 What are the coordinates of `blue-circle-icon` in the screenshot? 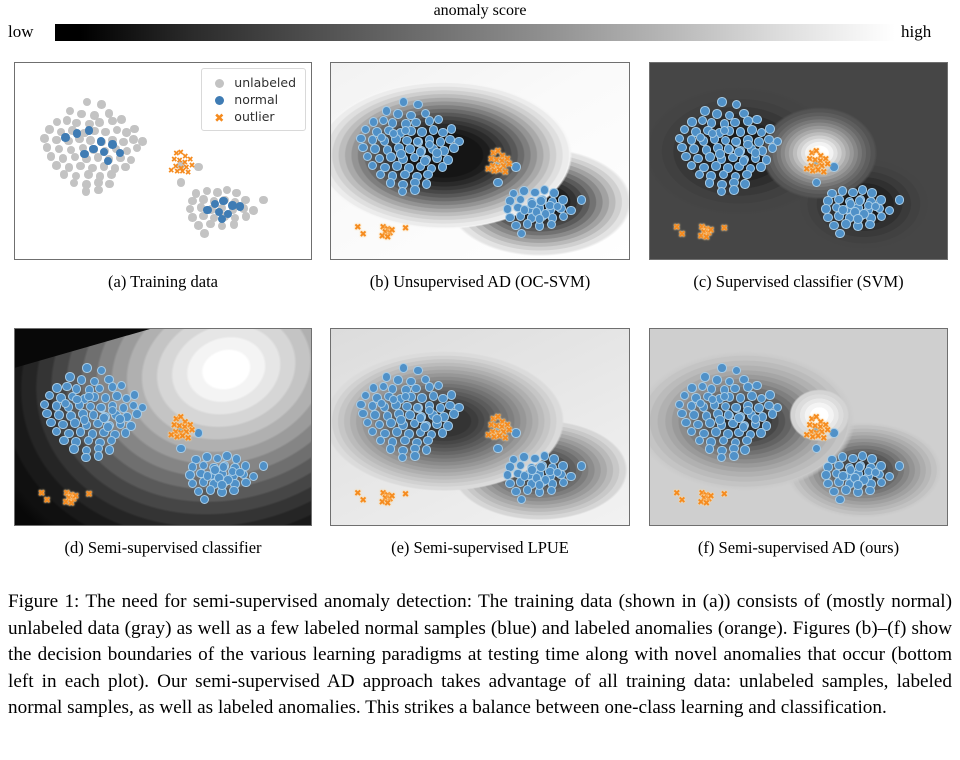 It's located at (219, 99).